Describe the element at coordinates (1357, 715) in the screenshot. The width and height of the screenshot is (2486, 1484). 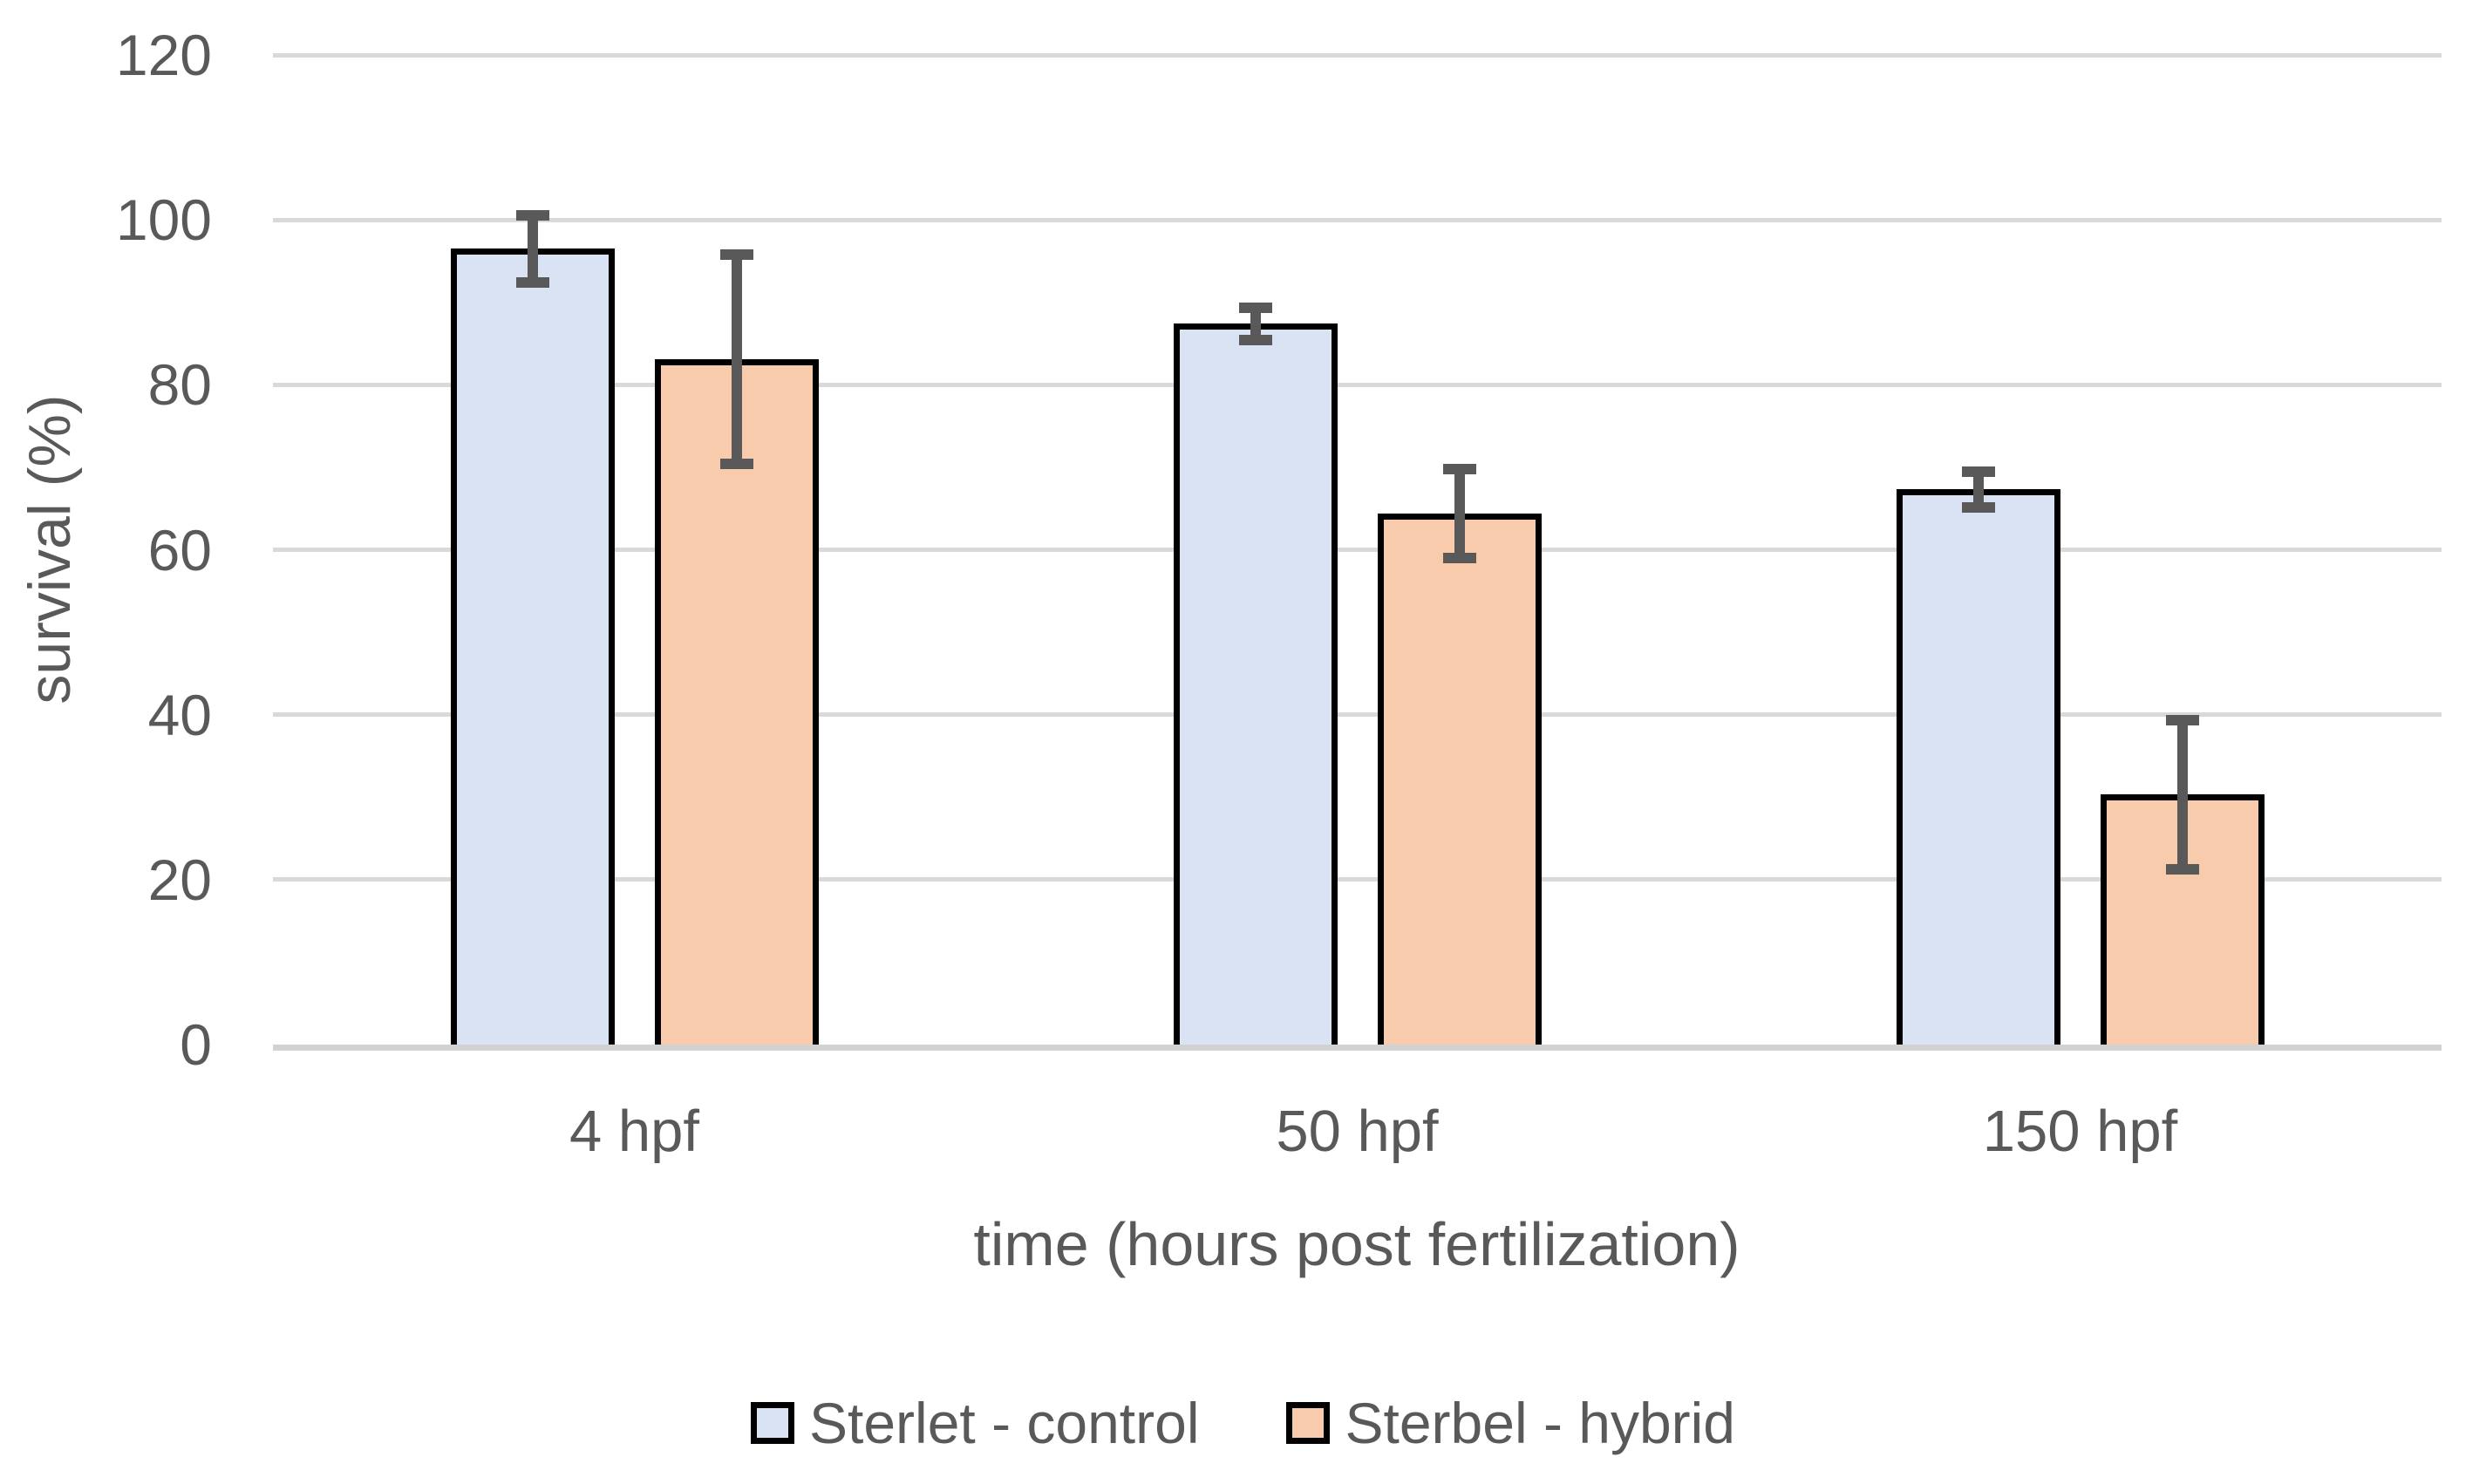
I see `gridline-y40` at that location.